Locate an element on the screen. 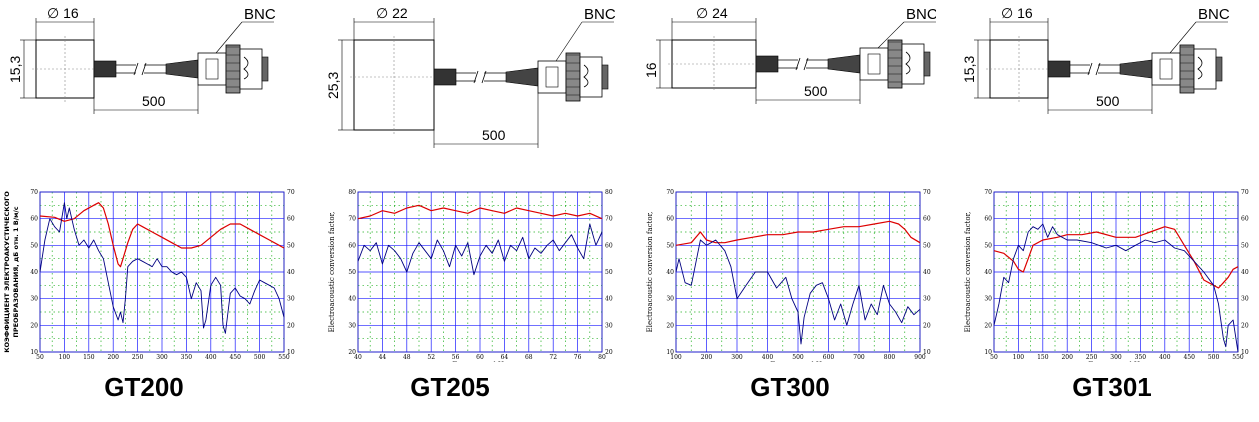  x-axis-label: ЧАСТОТА, кГц is located at coordinates (162, 361).